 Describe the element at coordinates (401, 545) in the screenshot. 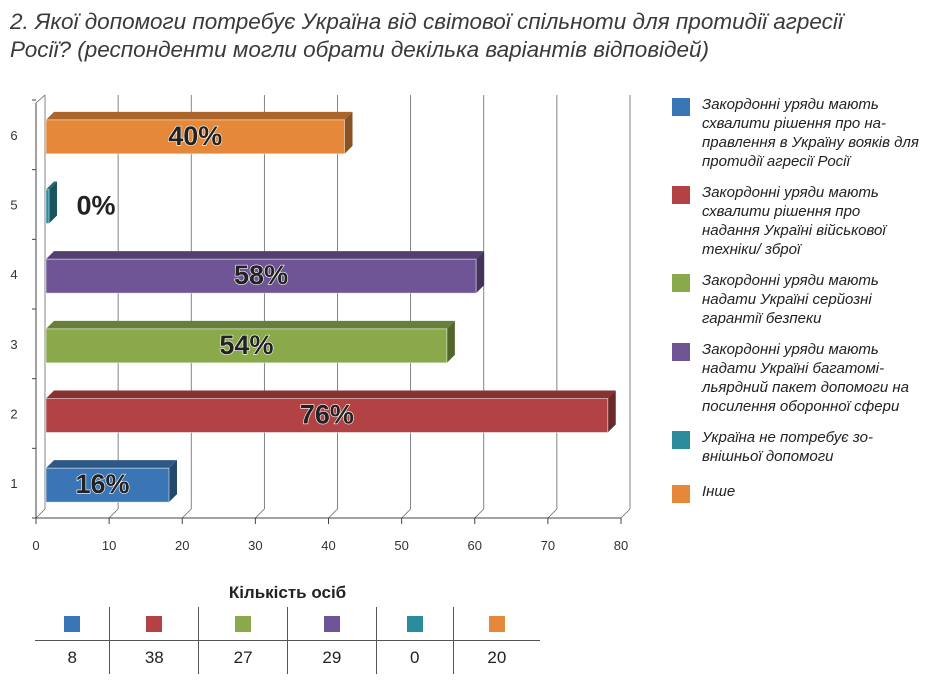

I see `x-tick-label: 50` at that location.